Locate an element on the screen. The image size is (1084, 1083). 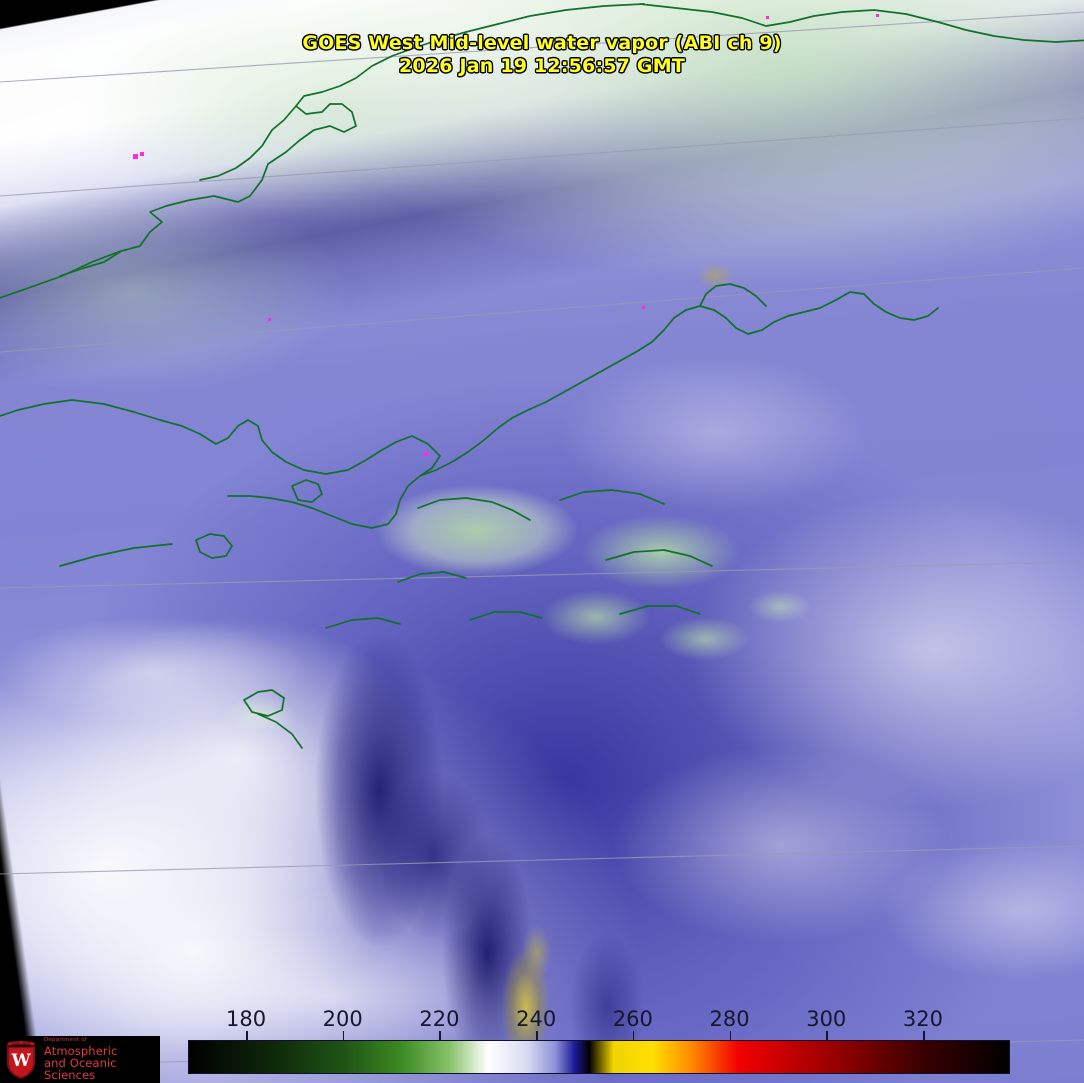
uw-crest-icon: W is located at coordinates (21, 1059).